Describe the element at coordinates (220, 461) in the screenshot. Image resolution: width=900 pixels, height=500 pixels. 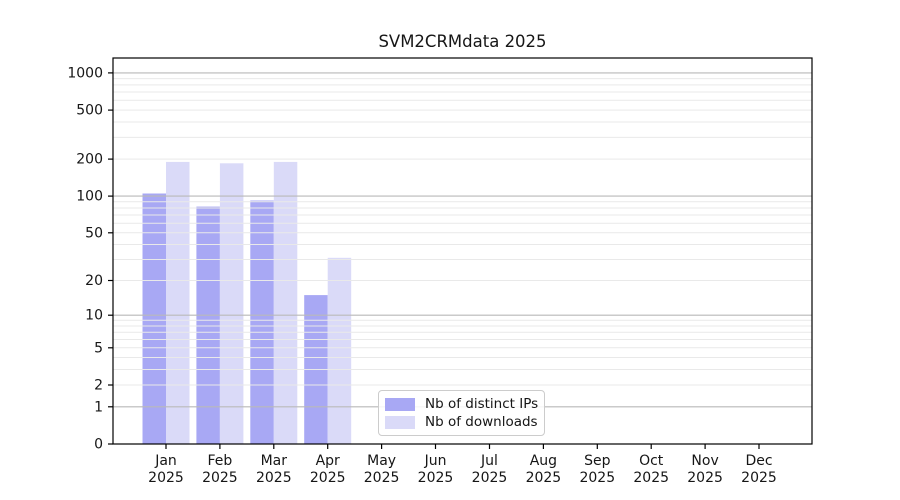
I see `x-tick-label-month: Feb` at that location.